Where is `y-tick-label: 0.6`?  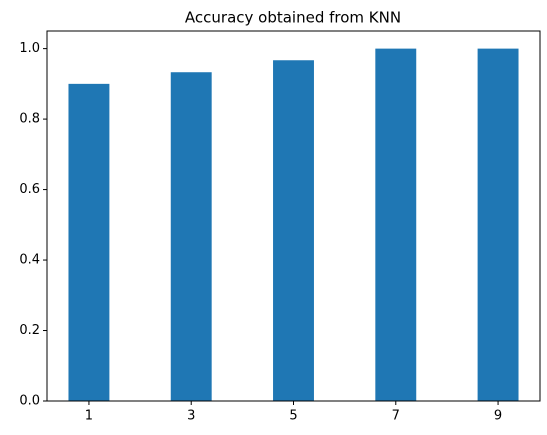
y-tick-label: 0.6 is located at coordinates (29, 189).